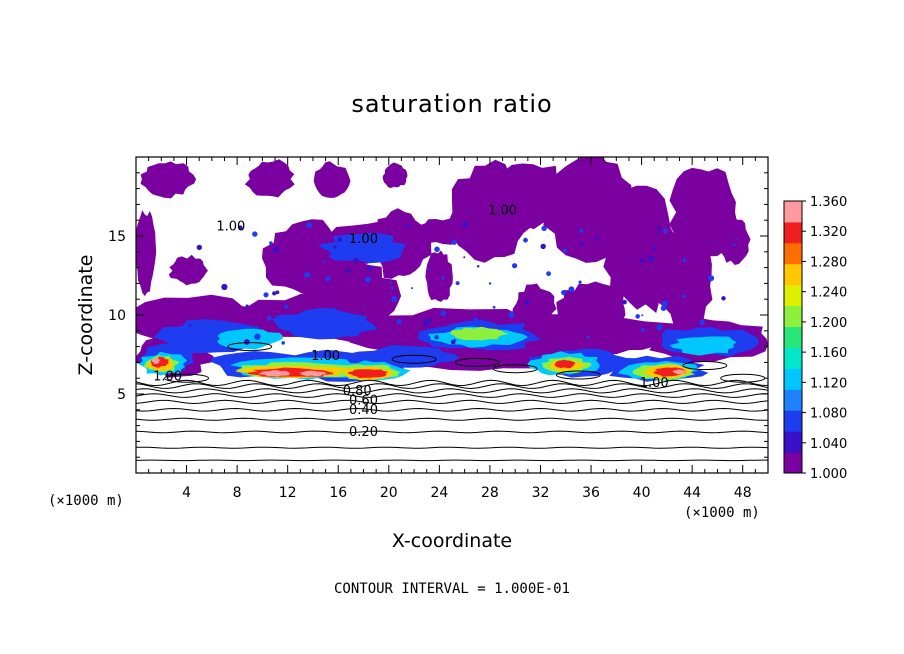 The height and width of the screenshot is (654, 904). What do you see at coordinates (692, 493) in the screenshot?
I see `x-tick-label: 44` at bounding box center [692, 493].